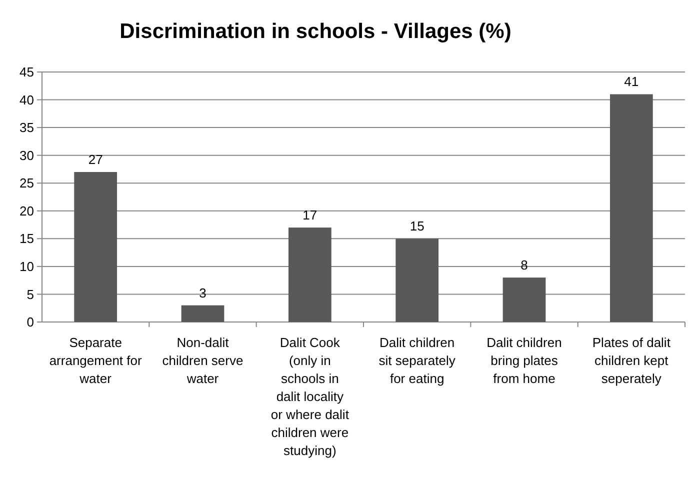 This screenshot has width=691, height=496. What do you see at coordinates (27, 183) in the screenshot?
I see `y-tick-label: 25` at bounding box center [27, 183].